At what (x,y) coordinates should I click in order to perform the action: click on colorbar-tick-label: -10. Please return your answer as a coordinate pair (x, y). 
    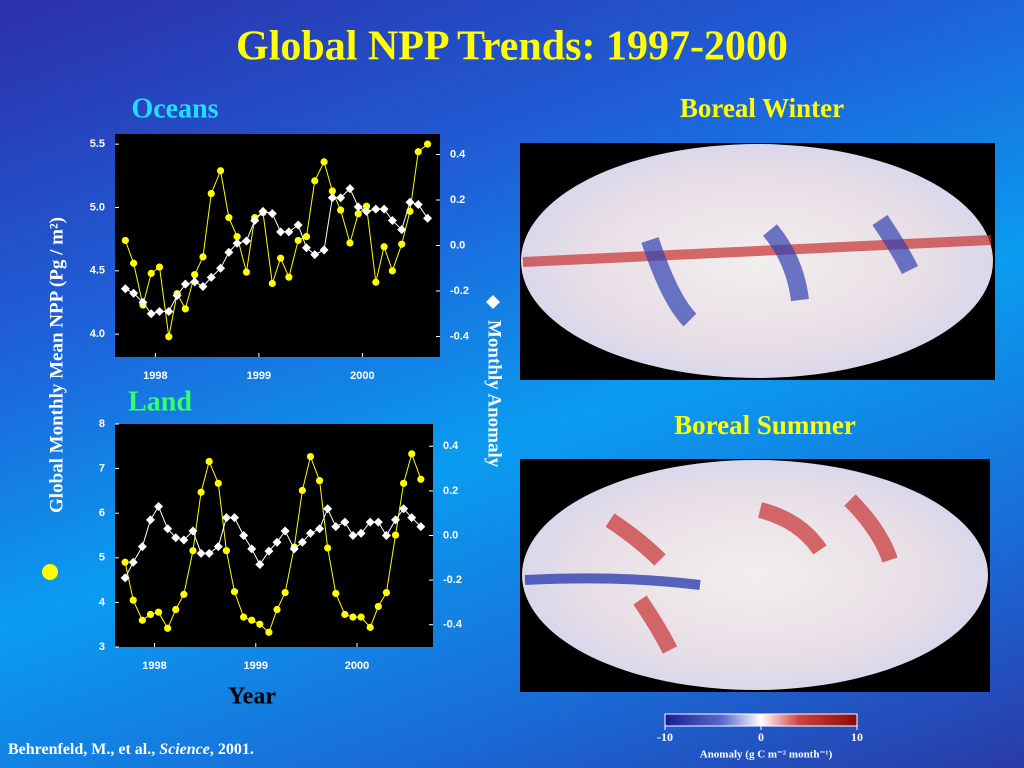
    Looking at the image, I should click on (665, 737).